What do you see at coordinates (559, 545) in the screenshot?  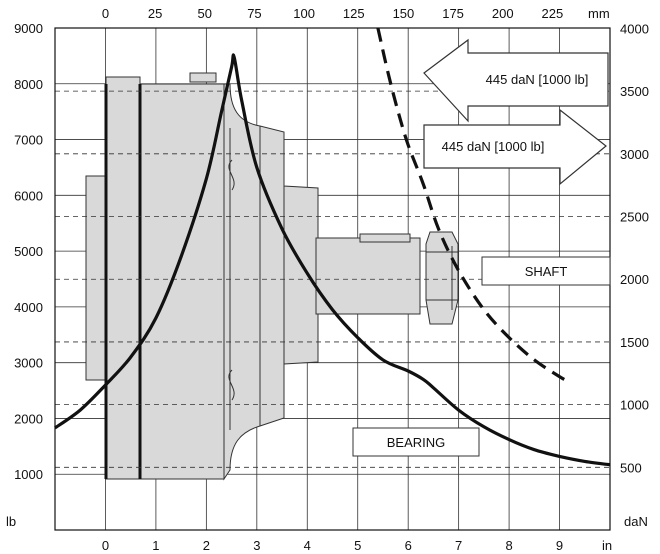 I see `x-bottom-tick-label: 9` at bounding box center [559, 545].